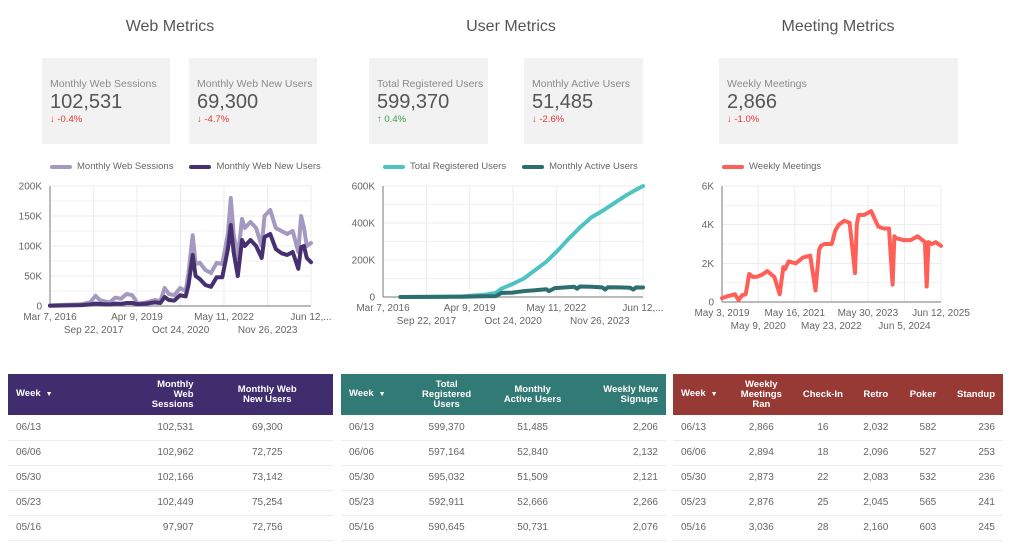 This screenshot has width=1023, height=542. I want to click on column-header-retro: Retro, so click(875, 394).